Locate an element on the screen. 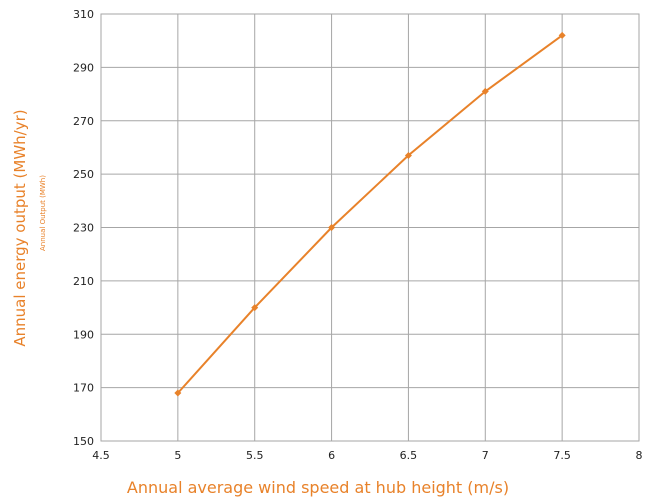 Image resolution: width=651 pixels, height=499 pixels. y-tick-label: 250 is located at coordinates (83, 174).